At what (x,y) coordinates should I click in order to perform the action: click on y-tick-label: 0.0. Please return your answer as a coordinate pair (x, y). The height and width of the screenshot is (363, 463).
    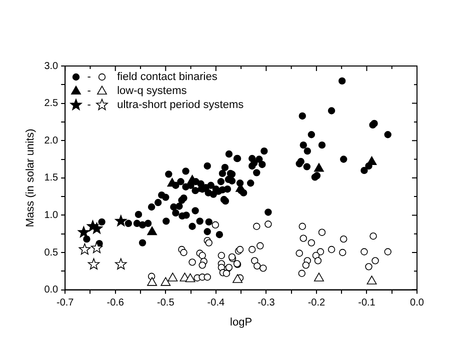
    Looking at the image, I should click on (51, 290).